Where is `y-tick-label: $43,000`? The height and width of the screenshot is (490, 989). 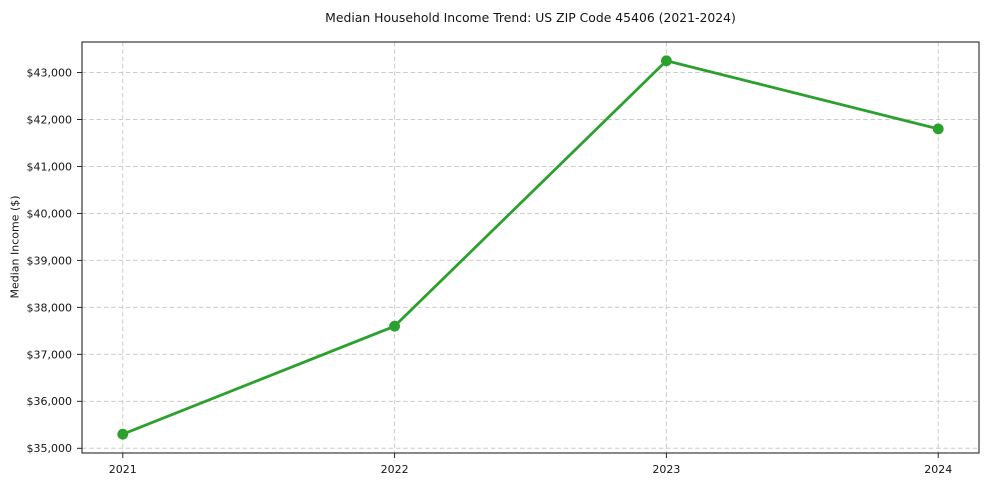 y-tick-label: $43,000 is located at coordinates (50, 72).